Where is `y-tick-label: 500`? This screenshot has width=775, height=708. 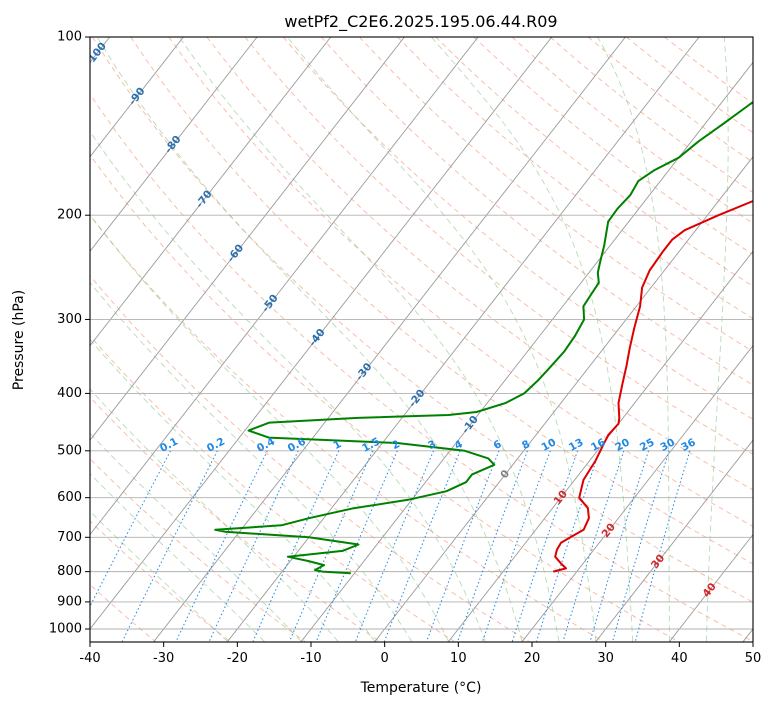 y-tick-label: 500 is located at coordinates (69, 450).